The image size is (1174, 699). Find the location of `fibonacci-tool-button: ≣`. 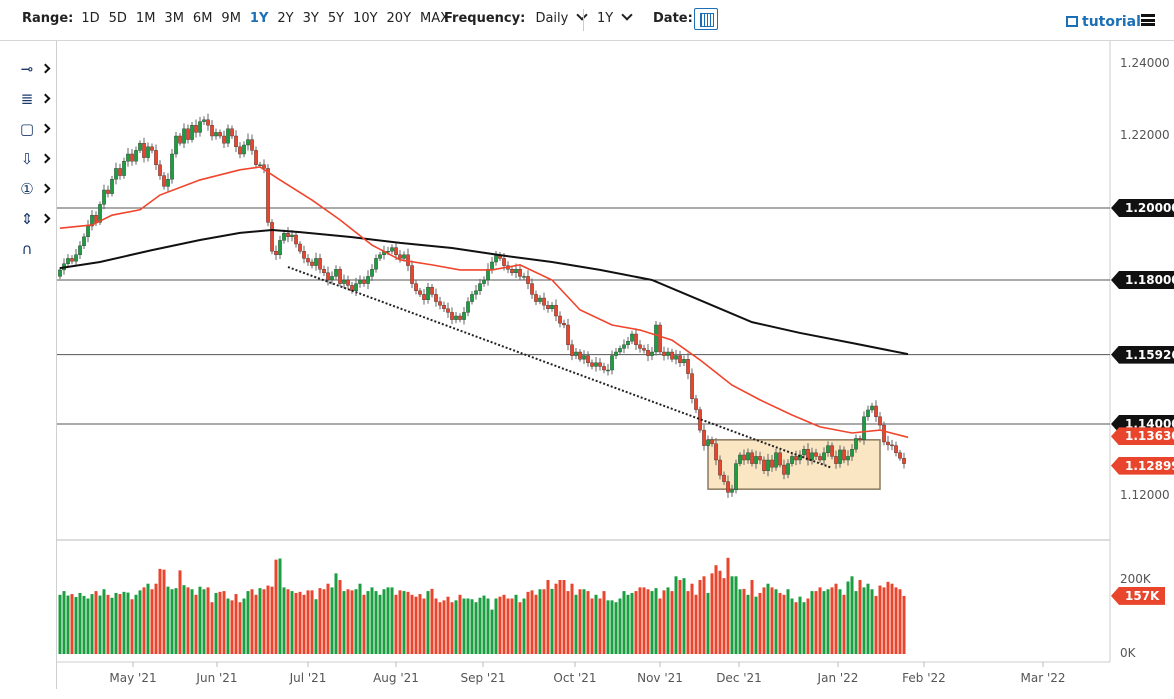

fibonacci-tool-button: ≣ is located at coordinates (32, 101).